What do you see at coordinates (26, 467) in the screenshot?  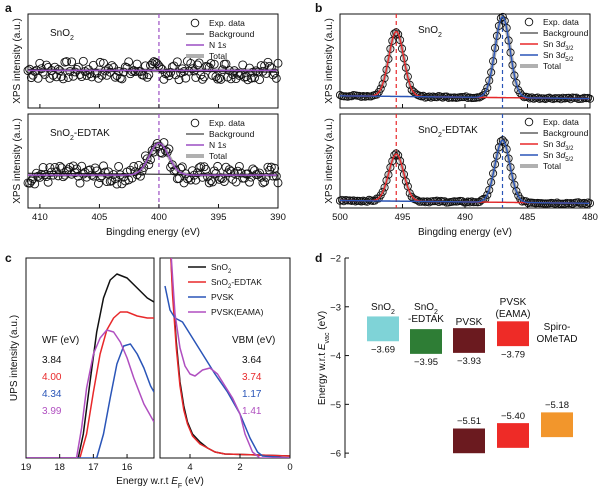 I see `axis-c-left-xtick-label: 19` at bounding box center [26, 467].